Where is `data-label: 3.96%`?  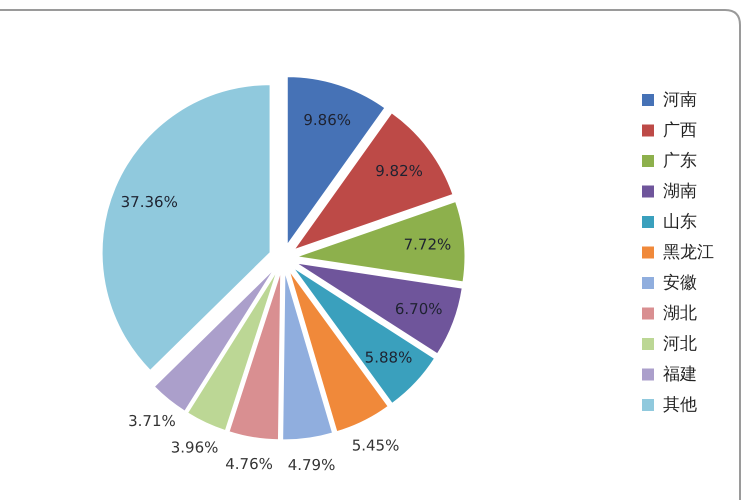 data-label: 3.96% is located at coordinates (194, 447).